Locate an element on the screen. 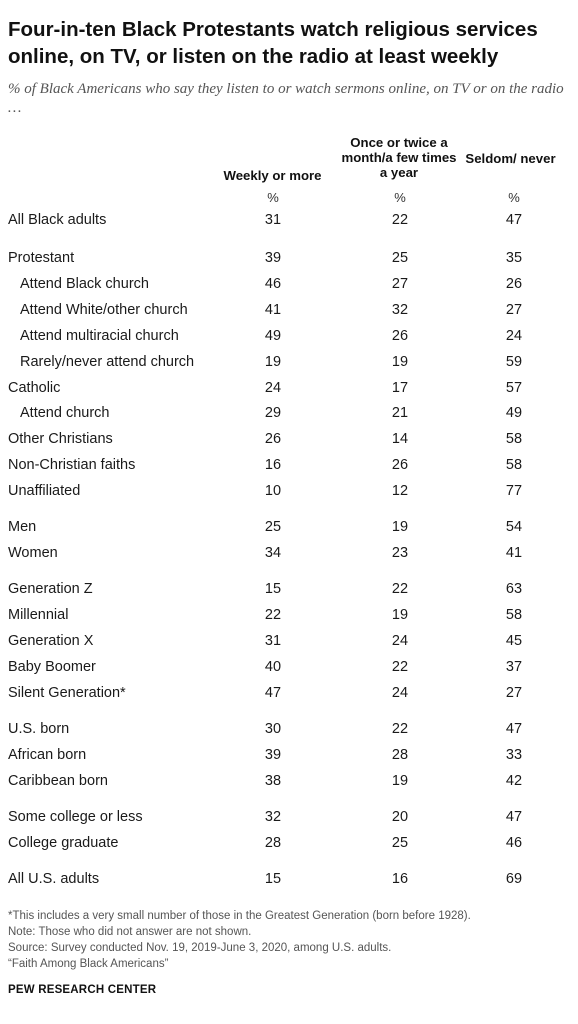 The height and width of the screenshot is (1024, 578). cell-value: 35 is located at coordinates (514, 258).